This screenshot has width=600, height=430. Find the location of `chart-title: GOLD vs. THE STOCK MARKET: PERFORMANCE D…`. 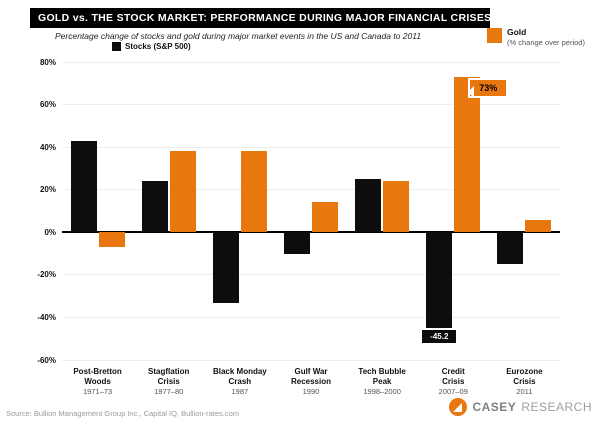

chart-title: GOLD vs. THE STOCK MARKET: PERFORMANCE D… is located at coordinates (264, 18).